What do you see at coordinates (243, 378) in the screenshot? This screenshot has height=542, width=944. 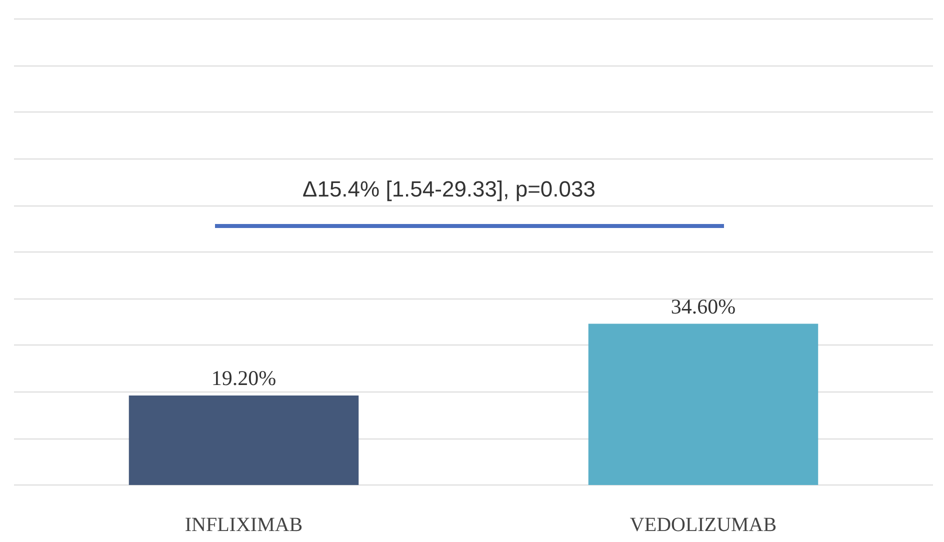 I see `data-label: 19.20%` at bounding box center [243, 378].